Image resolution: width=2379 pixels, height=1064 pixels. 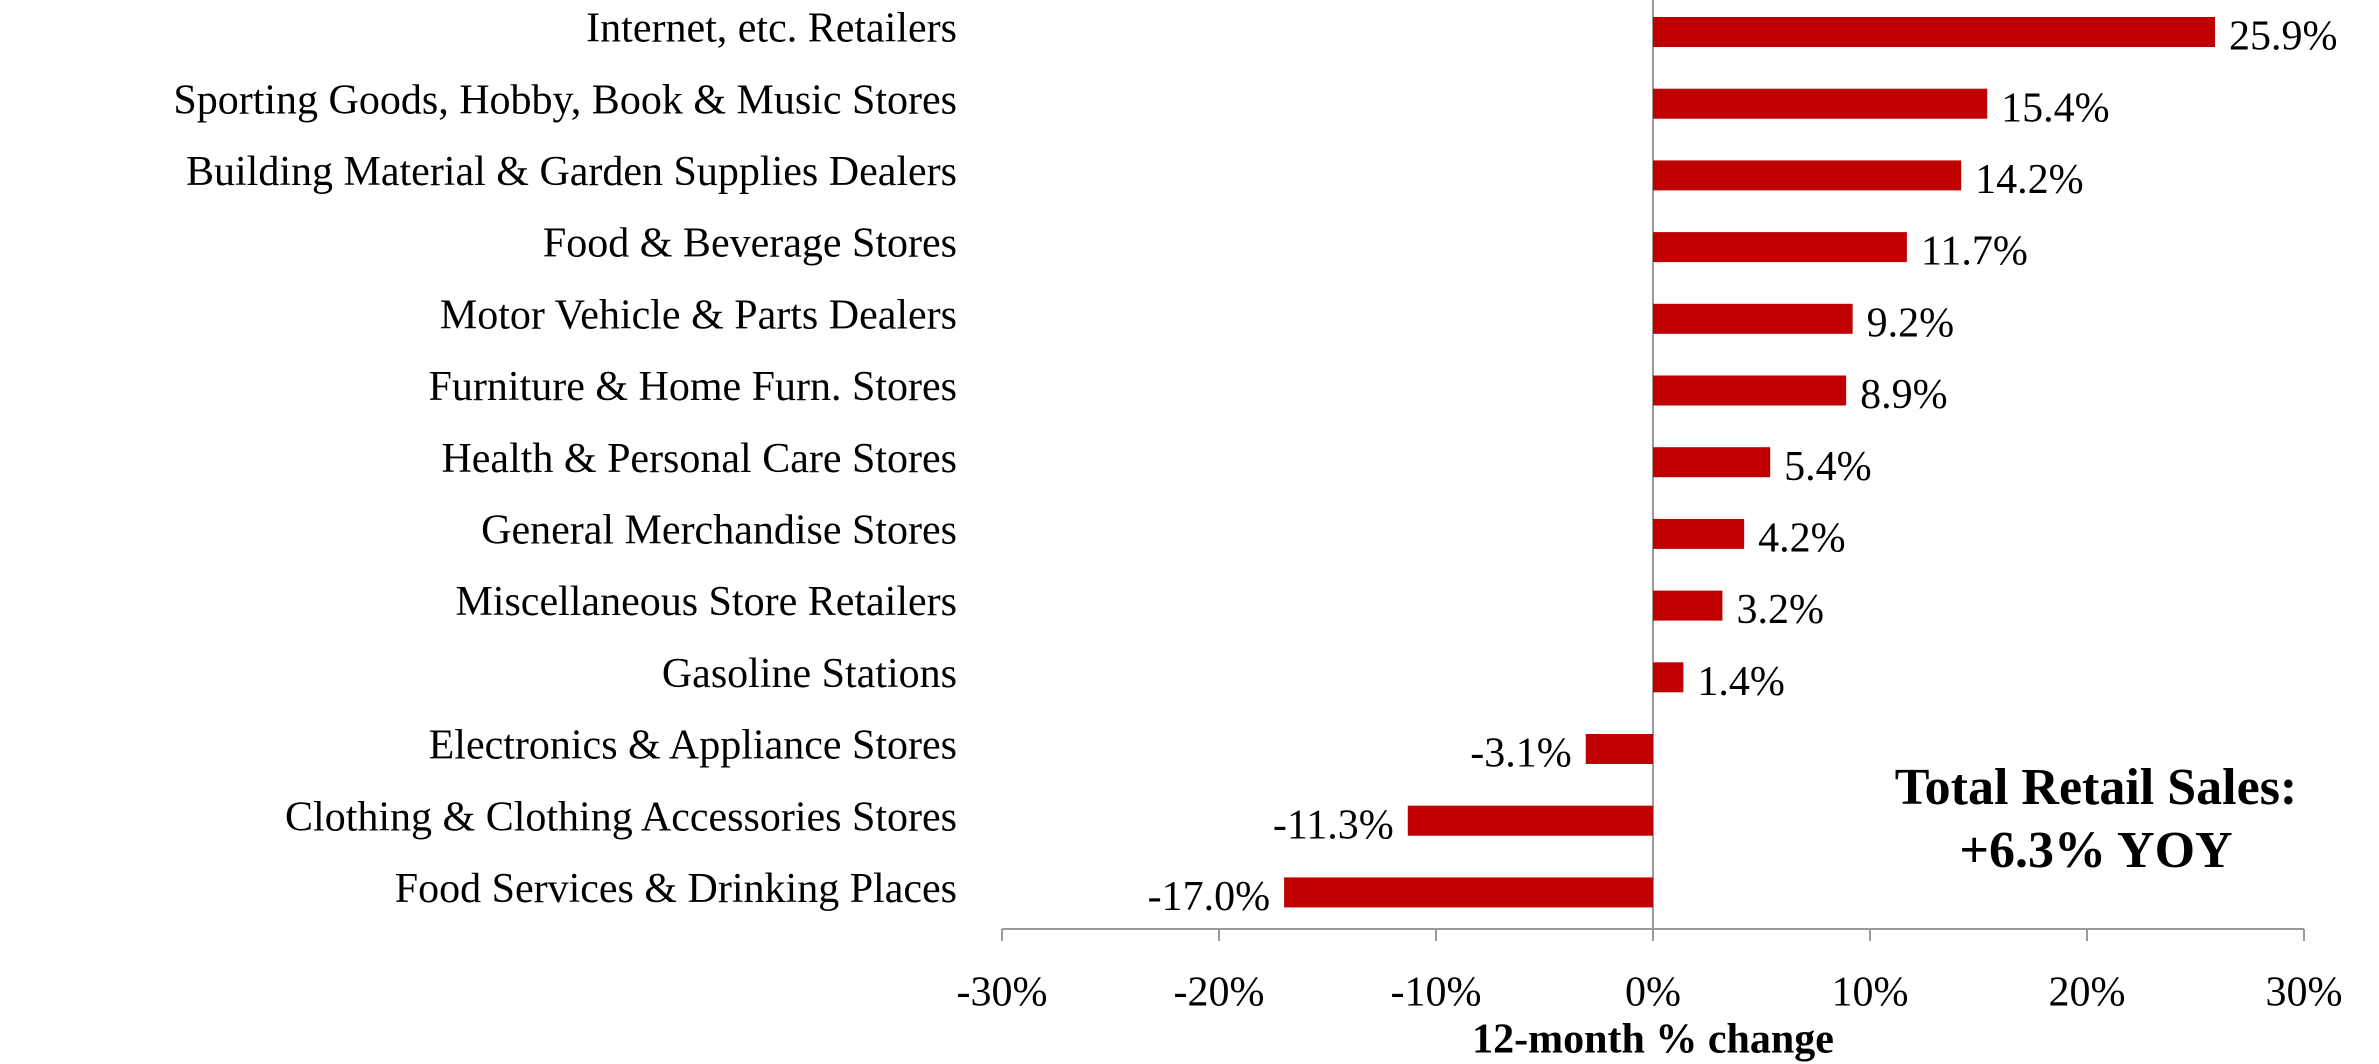 I want to click on y-tick-label: Furniture & Home Furn. Stores, so click(x=693, y=387).